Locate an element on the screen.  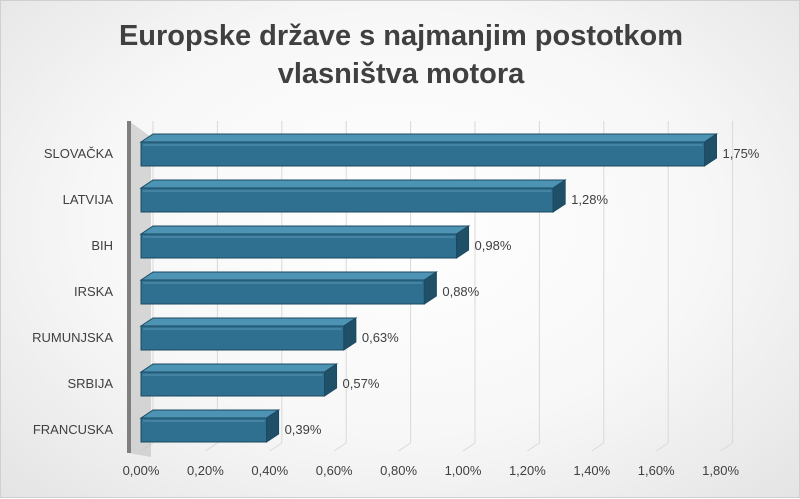
x-tick-label: 0,00% is located at coordinates (141, 470).